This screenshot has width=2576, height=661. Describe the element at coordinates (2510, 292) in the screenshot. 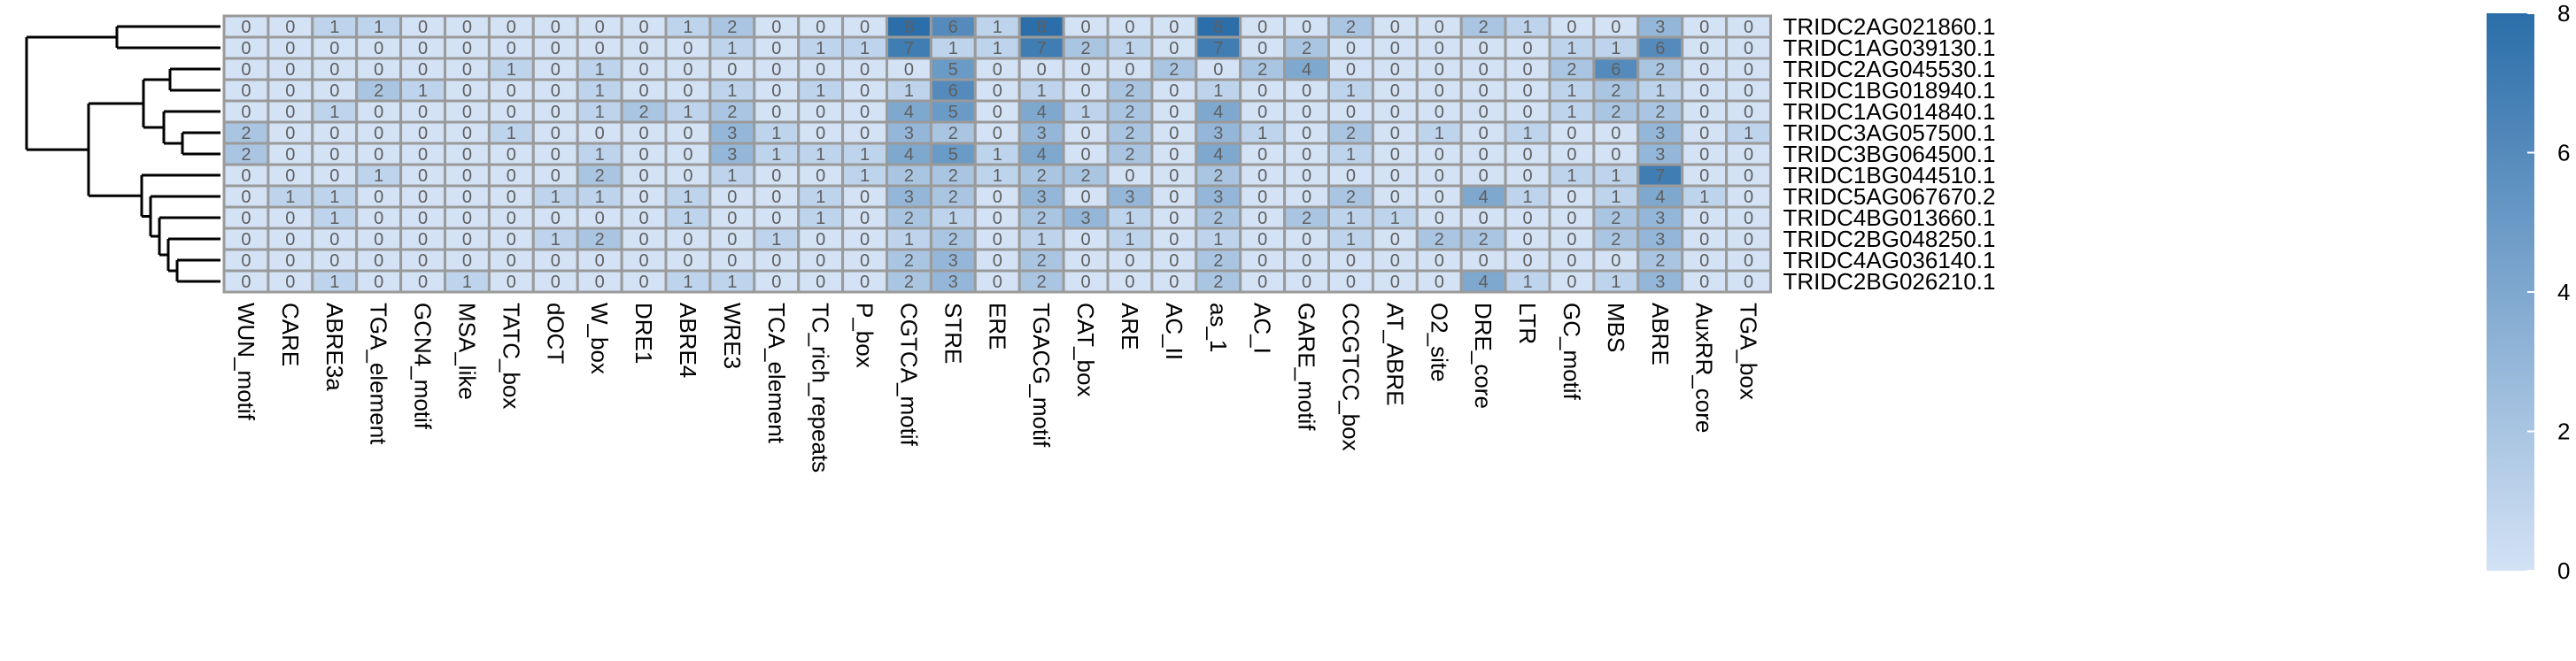

I see `color-scale-bar` at that location.